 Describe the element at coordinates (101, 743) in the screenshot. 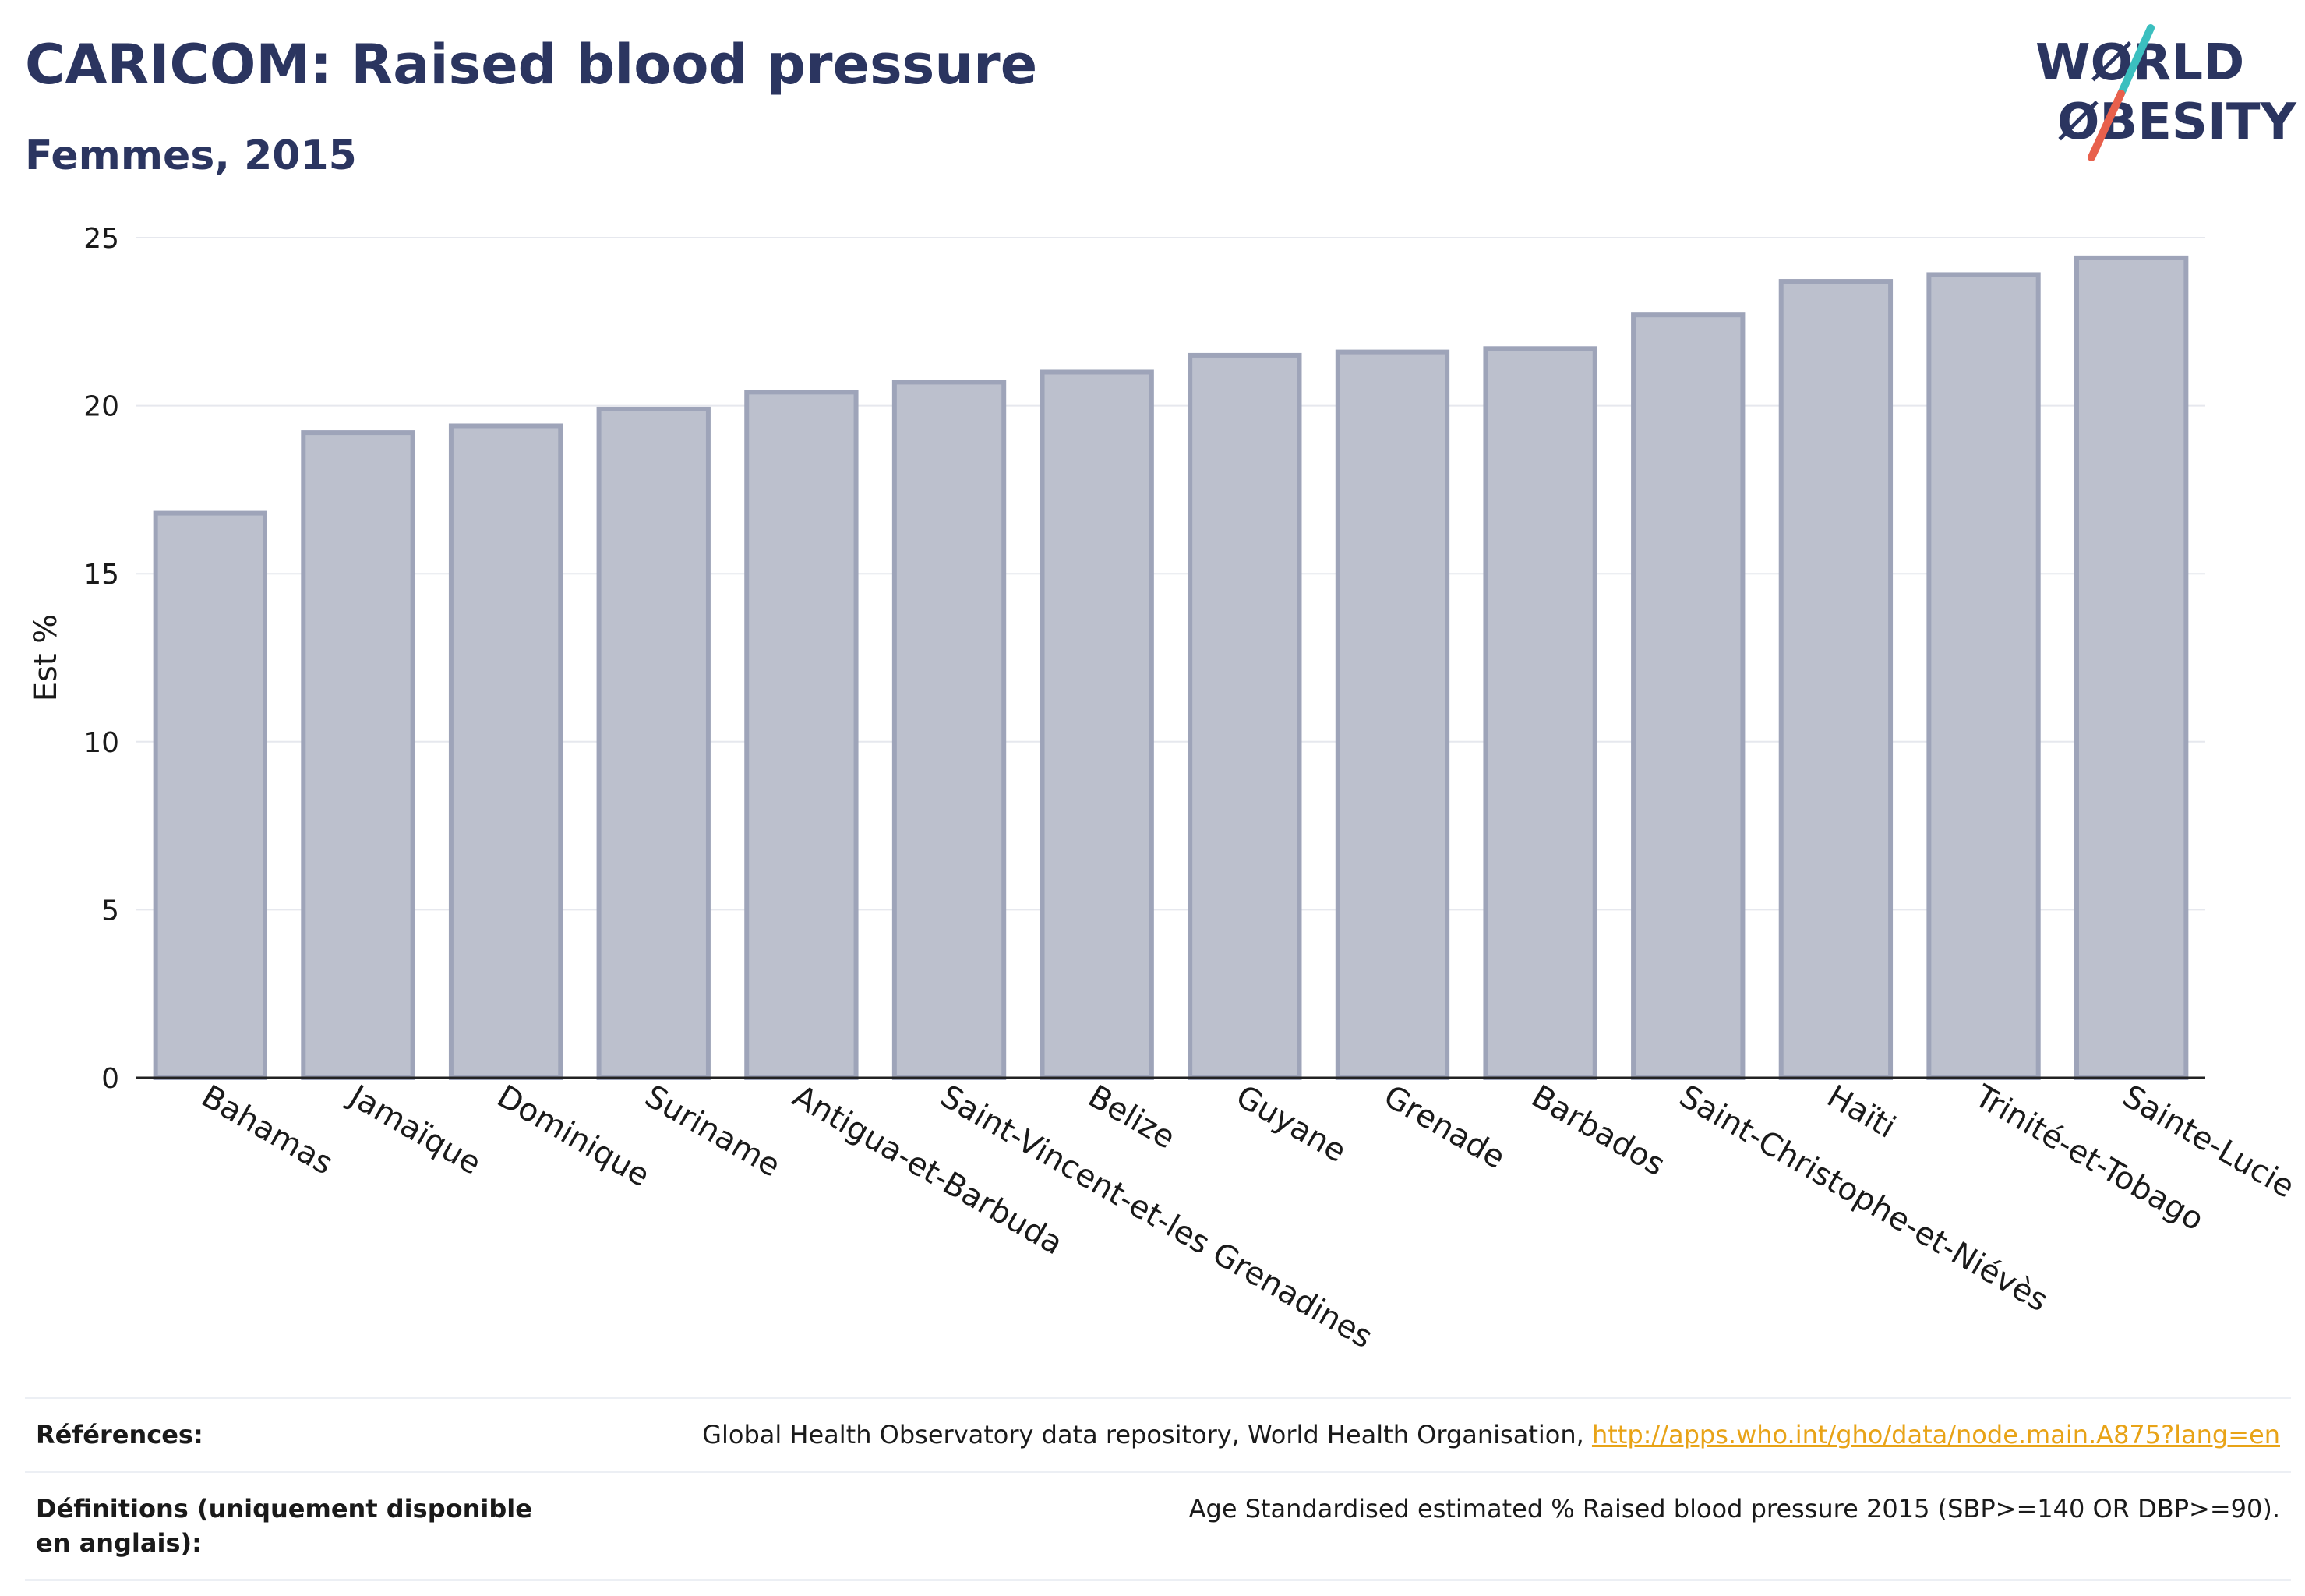

I see `y-tick-label: 10` at that location.